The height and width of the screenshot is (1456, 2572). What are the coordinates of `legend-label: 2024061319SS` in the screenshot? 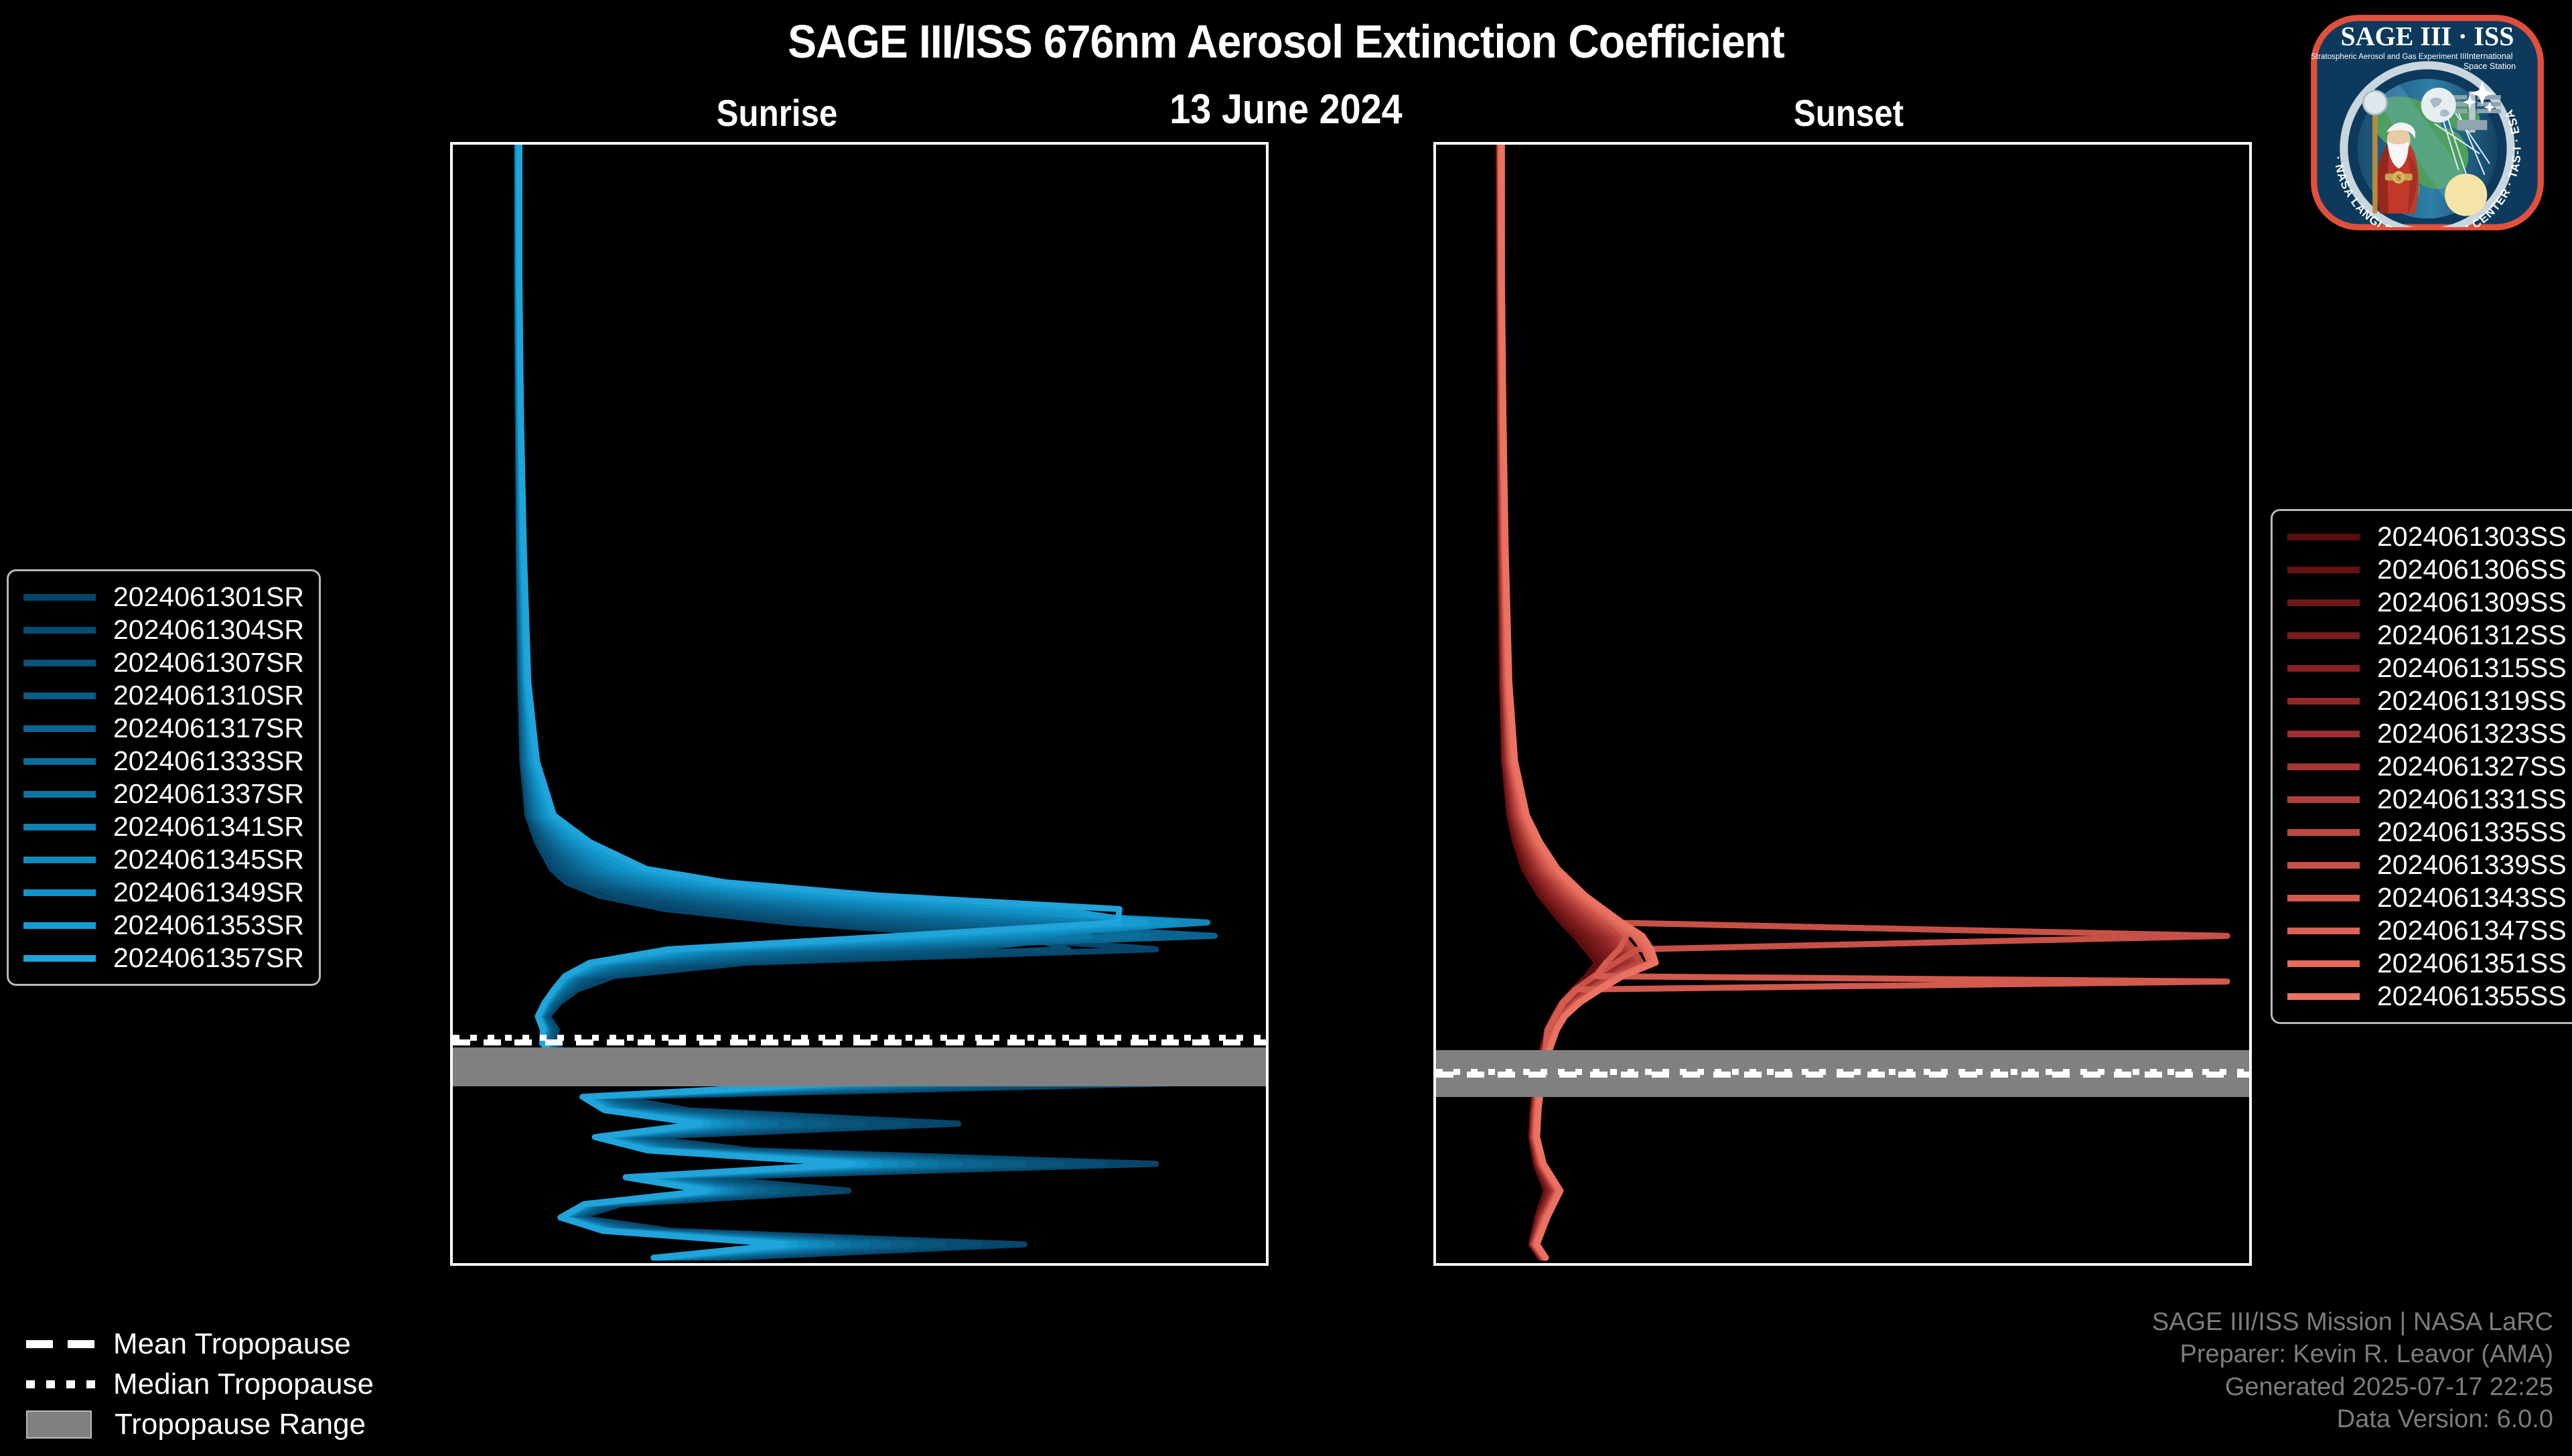 It's located at (2472, 700).